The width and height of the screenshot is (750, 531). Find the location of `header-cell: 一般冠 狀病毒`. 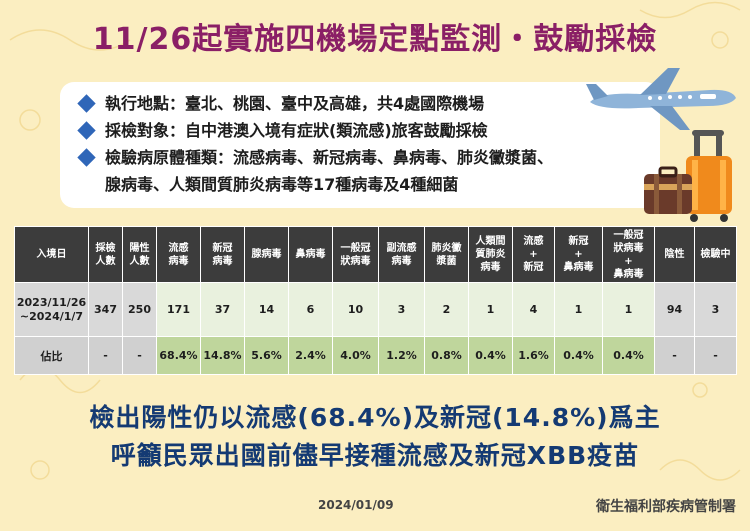

header-cell: 一般冠 狀病毒 is located at coordinates (355, 254).